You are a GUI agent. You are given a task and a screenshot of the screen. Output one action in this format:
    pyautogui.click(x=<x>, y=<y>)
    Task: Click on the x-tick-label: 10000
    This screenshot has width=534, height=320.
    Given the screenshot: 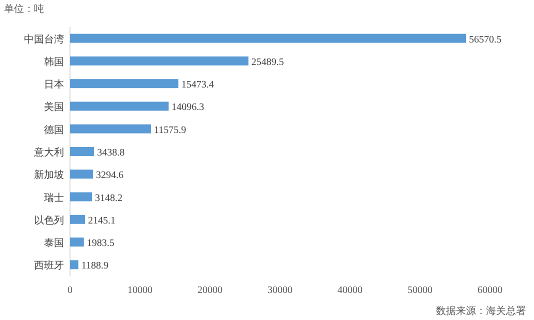 What is the action you would take?
    pyautogui.click(x=140, y=290)
    